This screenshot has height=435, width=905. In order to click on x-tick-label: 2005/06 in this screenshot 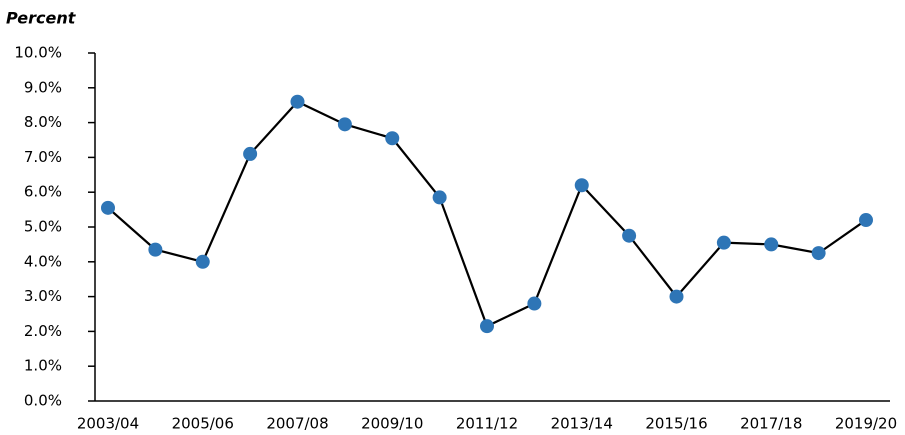, I will do `click(203, 424)`.